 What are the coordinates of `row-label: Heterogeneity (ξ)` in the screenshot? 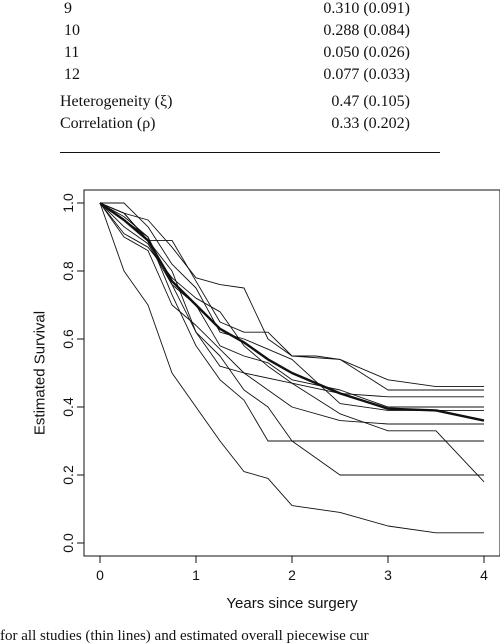 It's located at (116, 101).